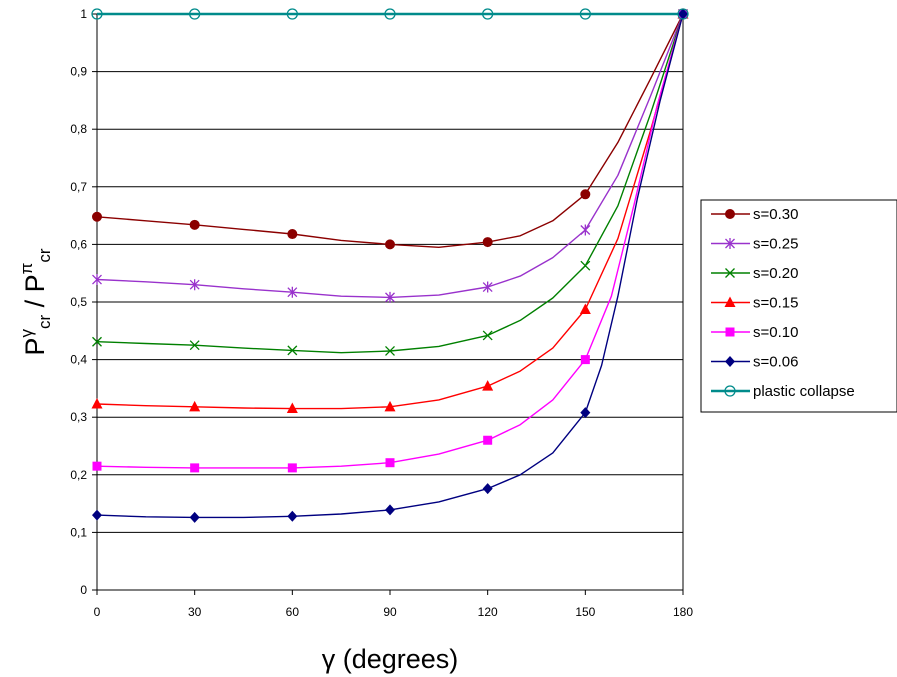 Image resolution: width=897 pixels, height=677 pixels. I want to click on legend-label: plastic collapse, so click(804, 391).